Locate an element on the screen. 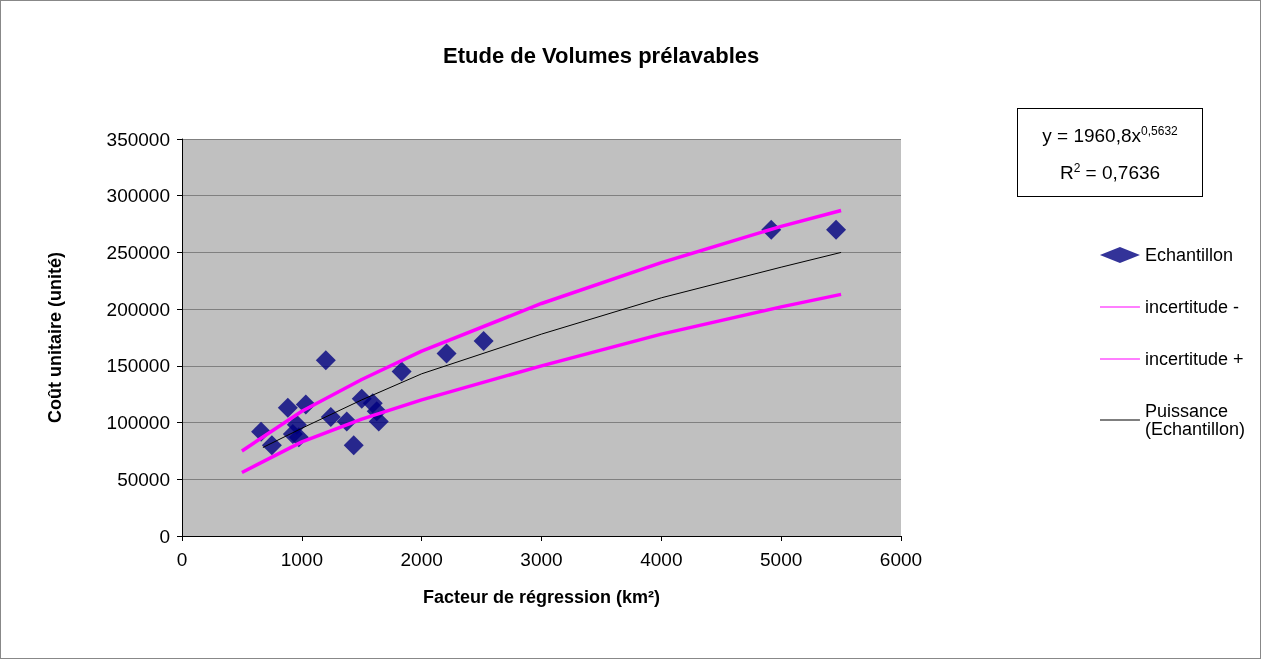 This screenshot has width=1261, height=659. y-tick-label: 100000 is located at coordinates (138, 423).